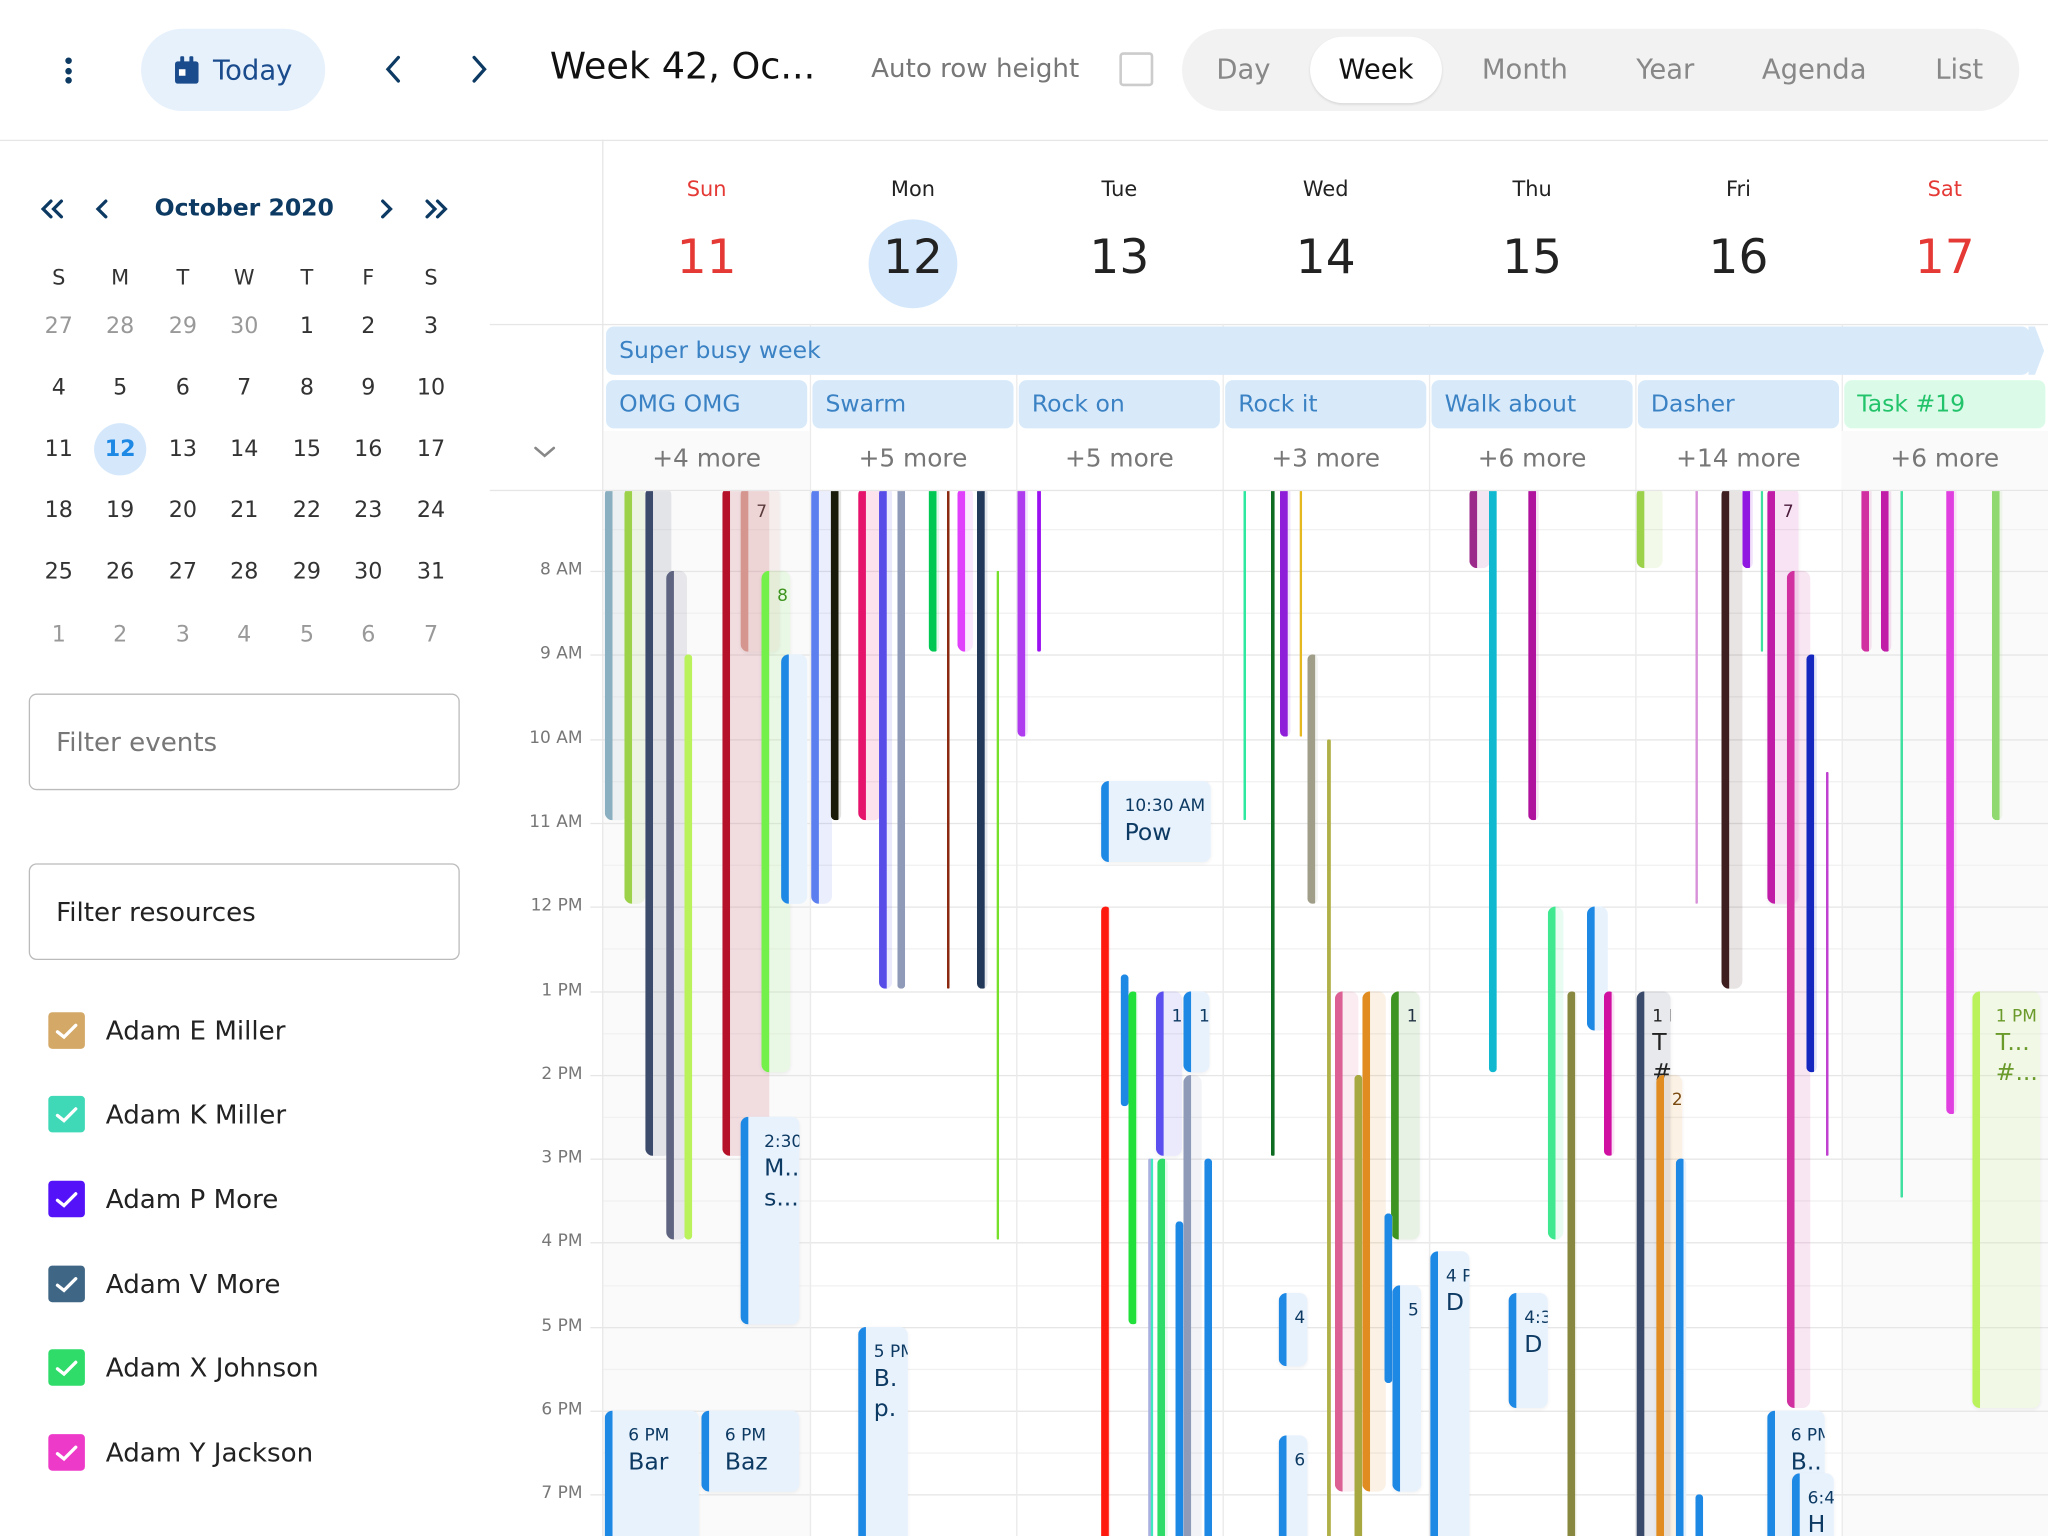 Image resolution: width=2048 pixels, height=1536 pixels. I want to click on mini-calendar-day: 7, so click(244, 387).